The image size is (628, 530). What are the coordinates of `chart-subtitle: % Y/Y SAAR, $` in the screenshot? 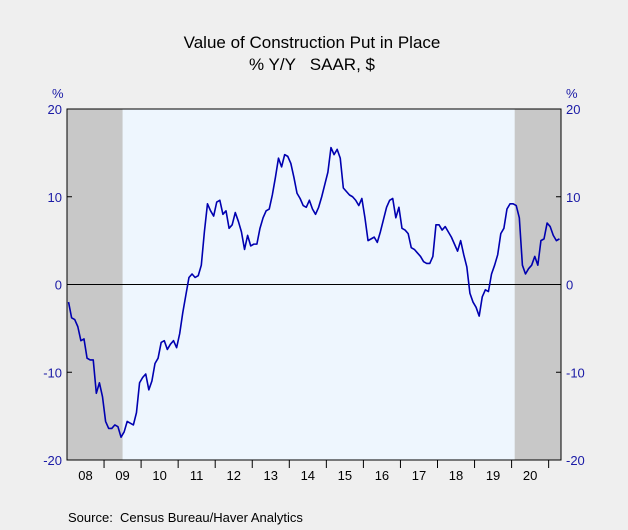 It's located at (312, 64).